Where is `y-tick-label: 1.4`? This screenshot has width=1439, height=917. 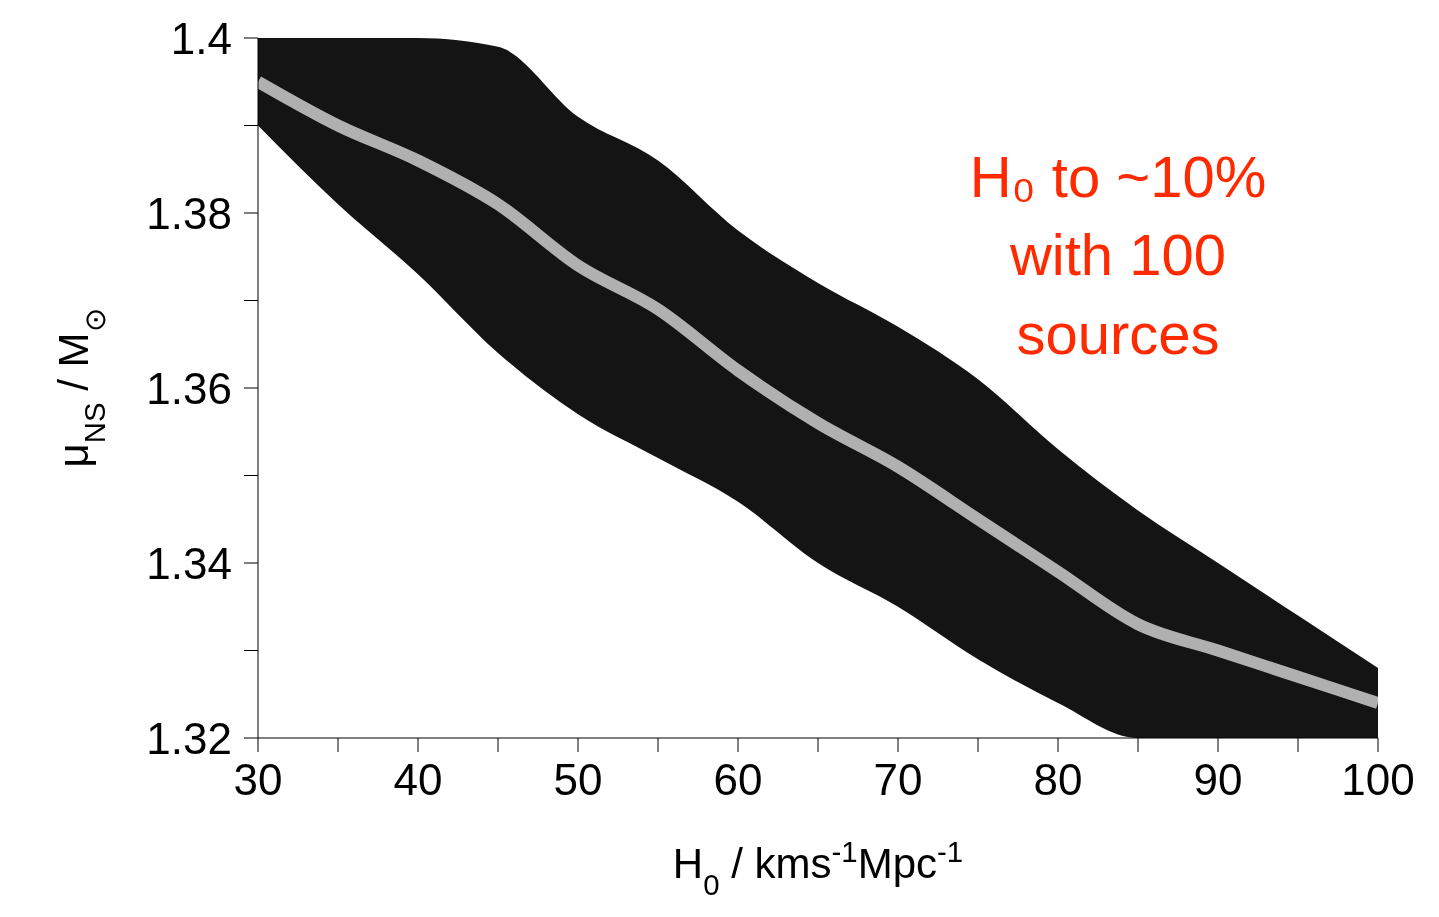
y-tick-label: 1.4 is located at coordinates (201, 38).